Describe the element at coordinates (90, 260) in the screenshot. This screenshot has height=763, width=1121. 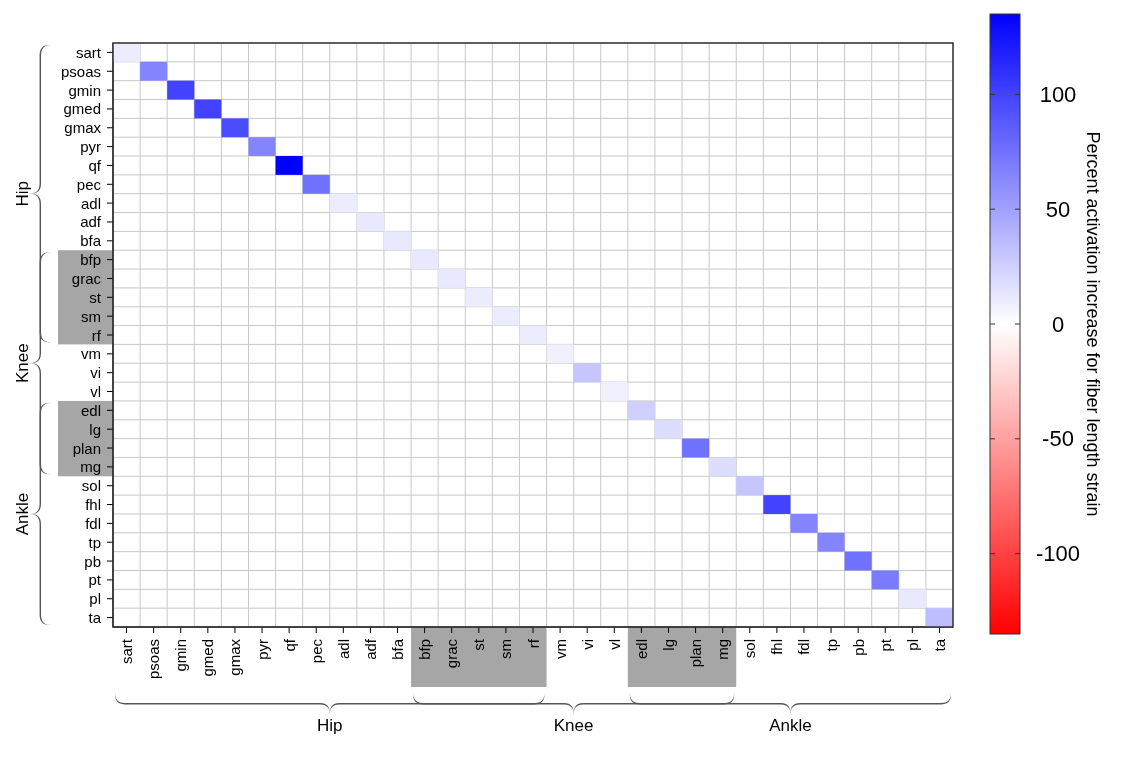
I see `y-tick-label: bfp` at that location.